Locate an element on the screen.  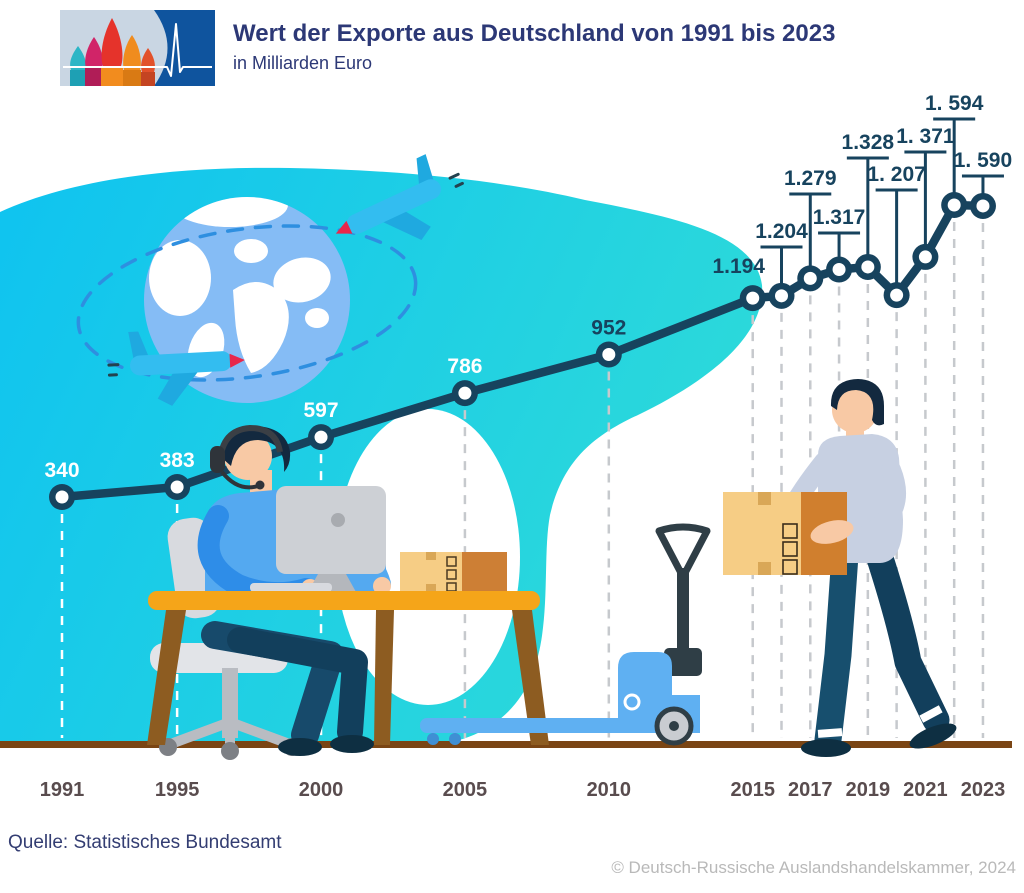
year-tick: 1995 is located at coordinates (177, 790).